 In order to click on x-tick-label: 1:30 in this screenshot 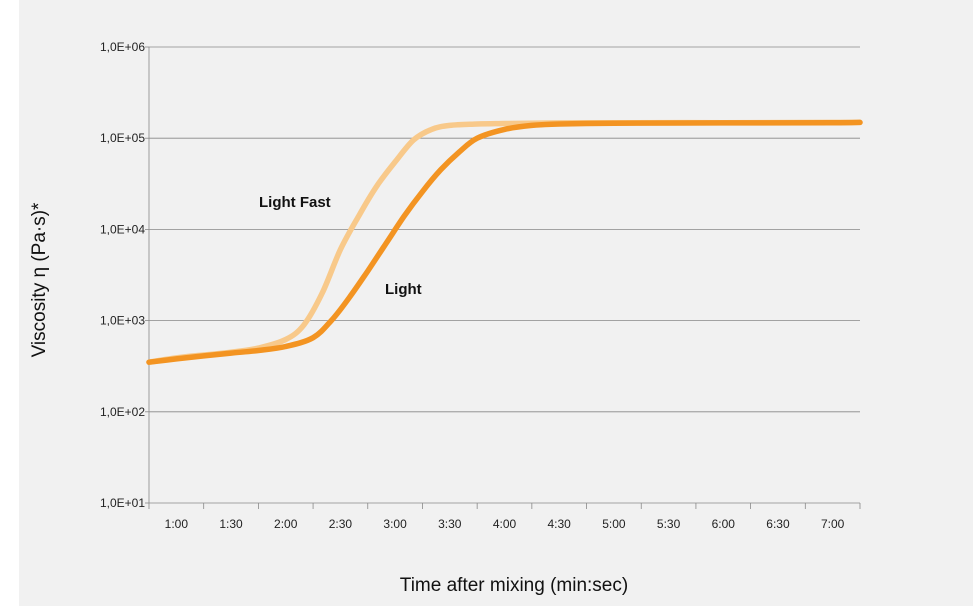, I will do `click(231, 524)`.